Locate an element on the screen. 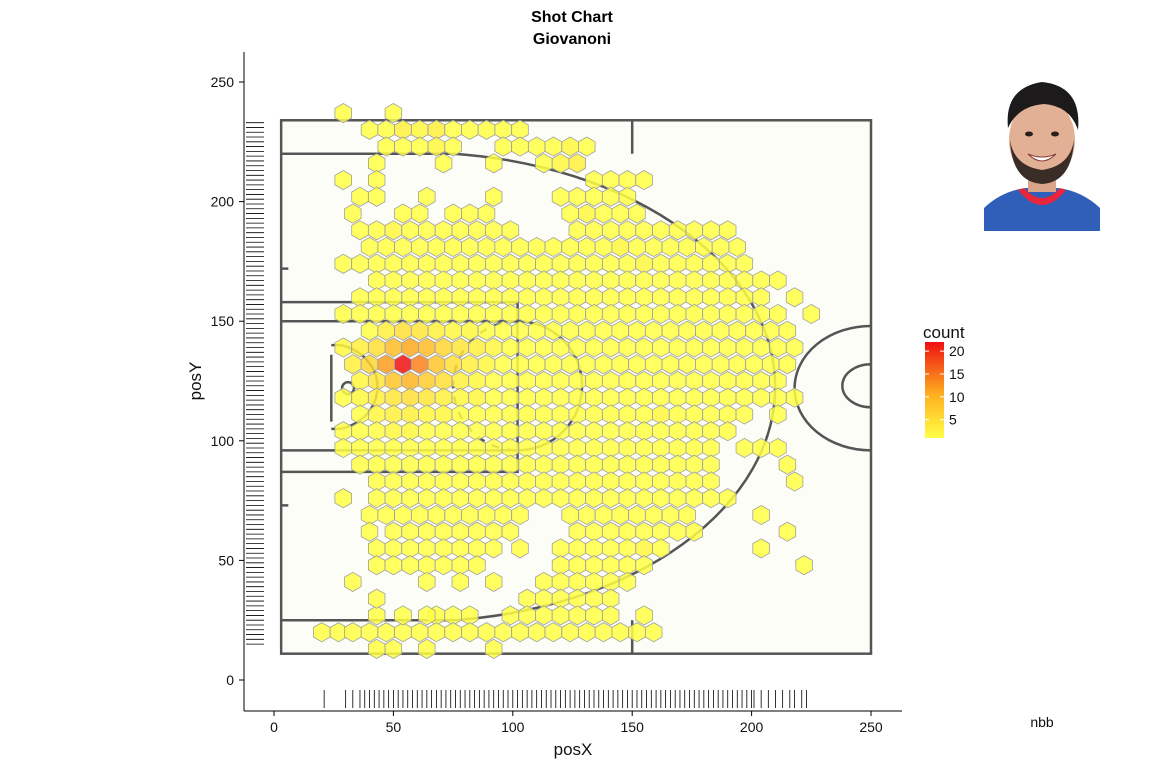 This screenshot has height=768, width=1158. legend: count 5 10 15 20 is located at coordinates (944, 380).